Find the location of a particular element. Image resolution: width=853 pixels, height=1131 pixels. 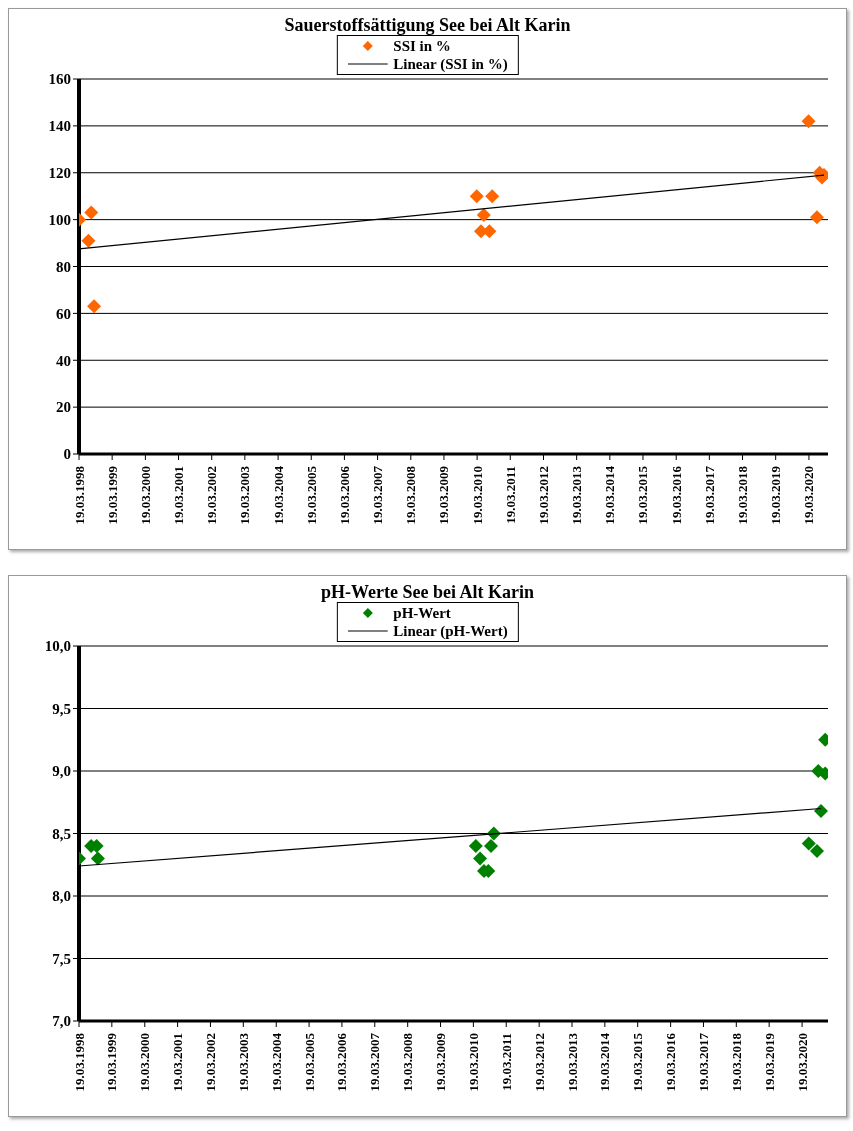

y-tick-label: 0 is located at coordinates (67, 454).